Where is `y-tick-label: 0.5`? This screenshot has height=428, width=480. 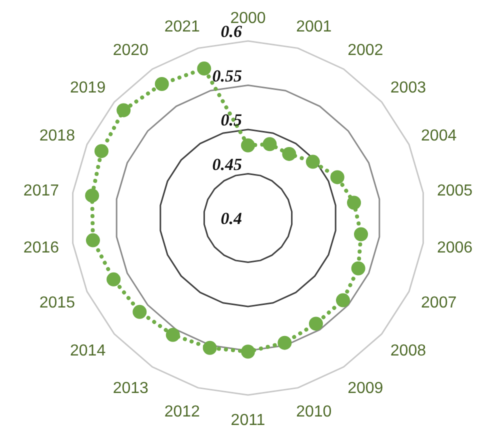
y-tick-label: 0.5 is located at coordinates (231, 120).